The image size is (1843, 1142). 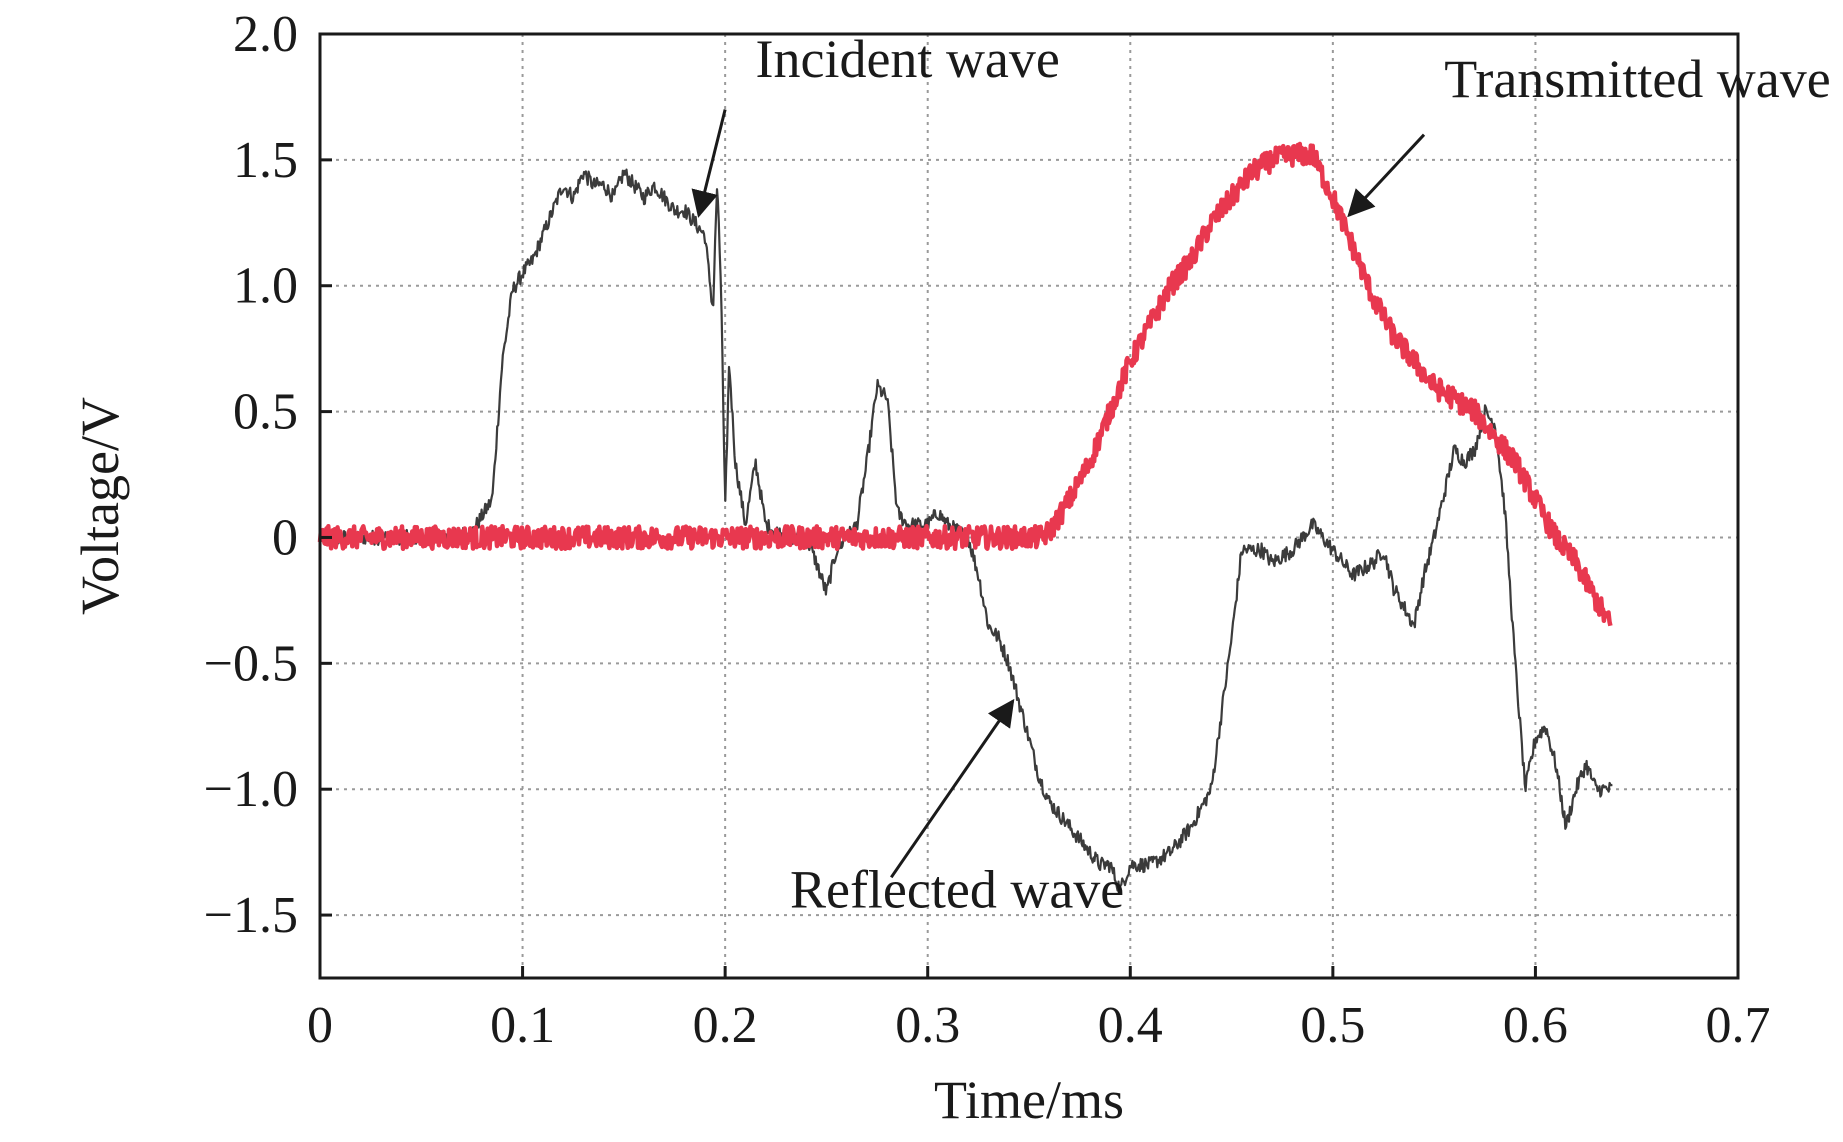 I want to click on y-tick-label: 1.5, so click(x=265, y=160).